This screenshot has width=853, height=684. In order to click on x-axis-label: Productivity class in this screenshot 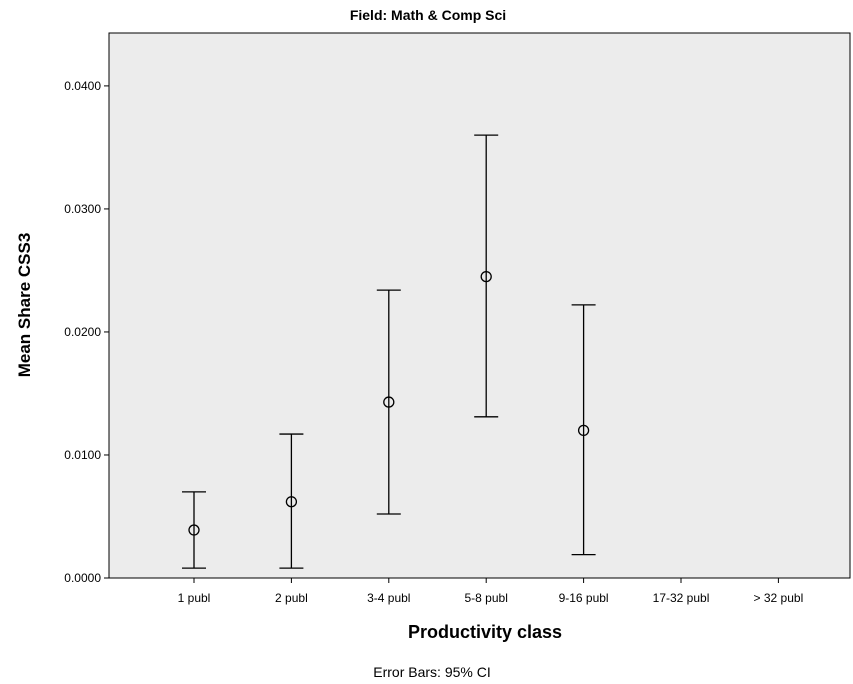, I will do `click(485, 632)`.